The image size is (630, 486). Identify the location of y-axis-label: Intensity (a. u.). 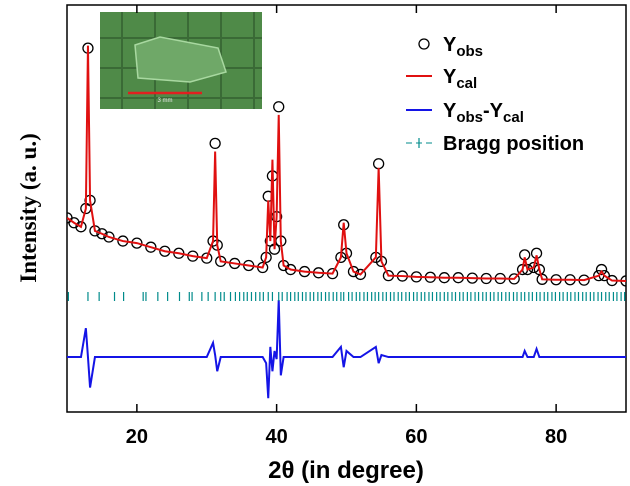
(28, 208).